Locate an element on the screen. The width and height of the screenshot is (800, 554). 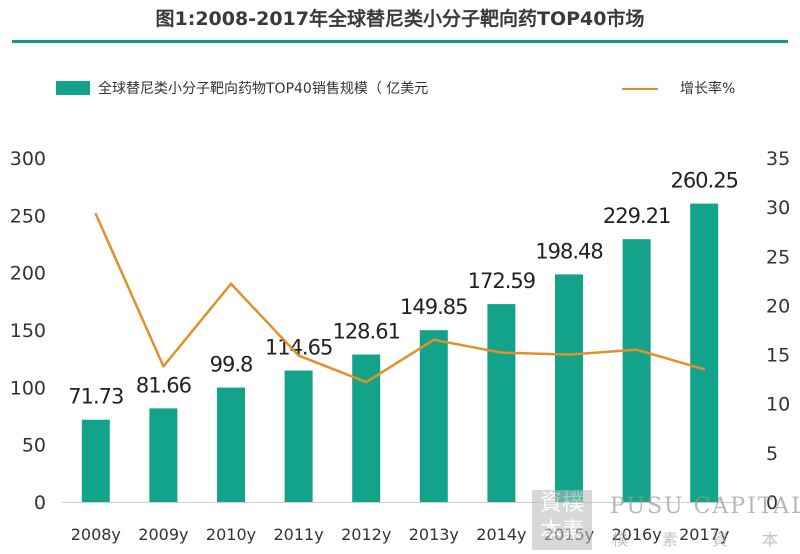
x-tick-label: 2012y is located at coordinates (366, 534).